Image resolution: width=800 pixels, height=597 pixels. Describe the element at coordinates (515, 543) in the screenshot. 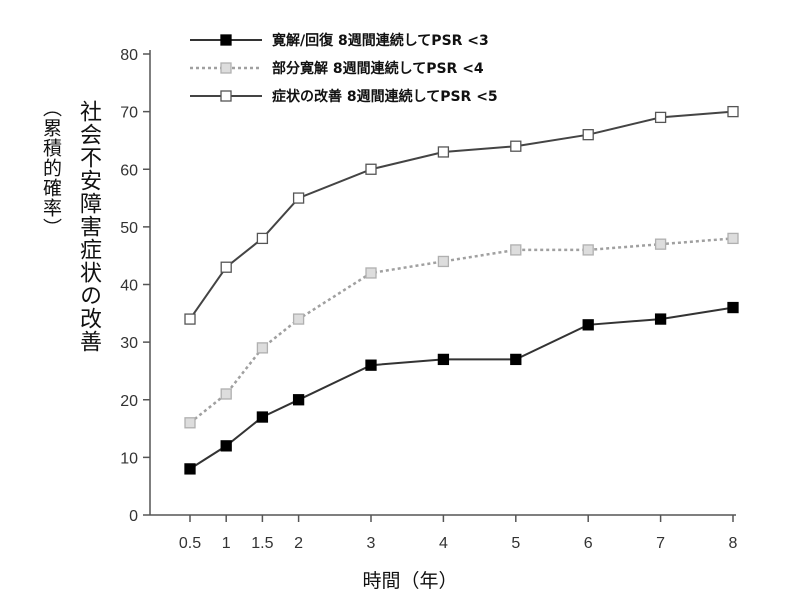

I see `x-tick-label: 5` at that location.